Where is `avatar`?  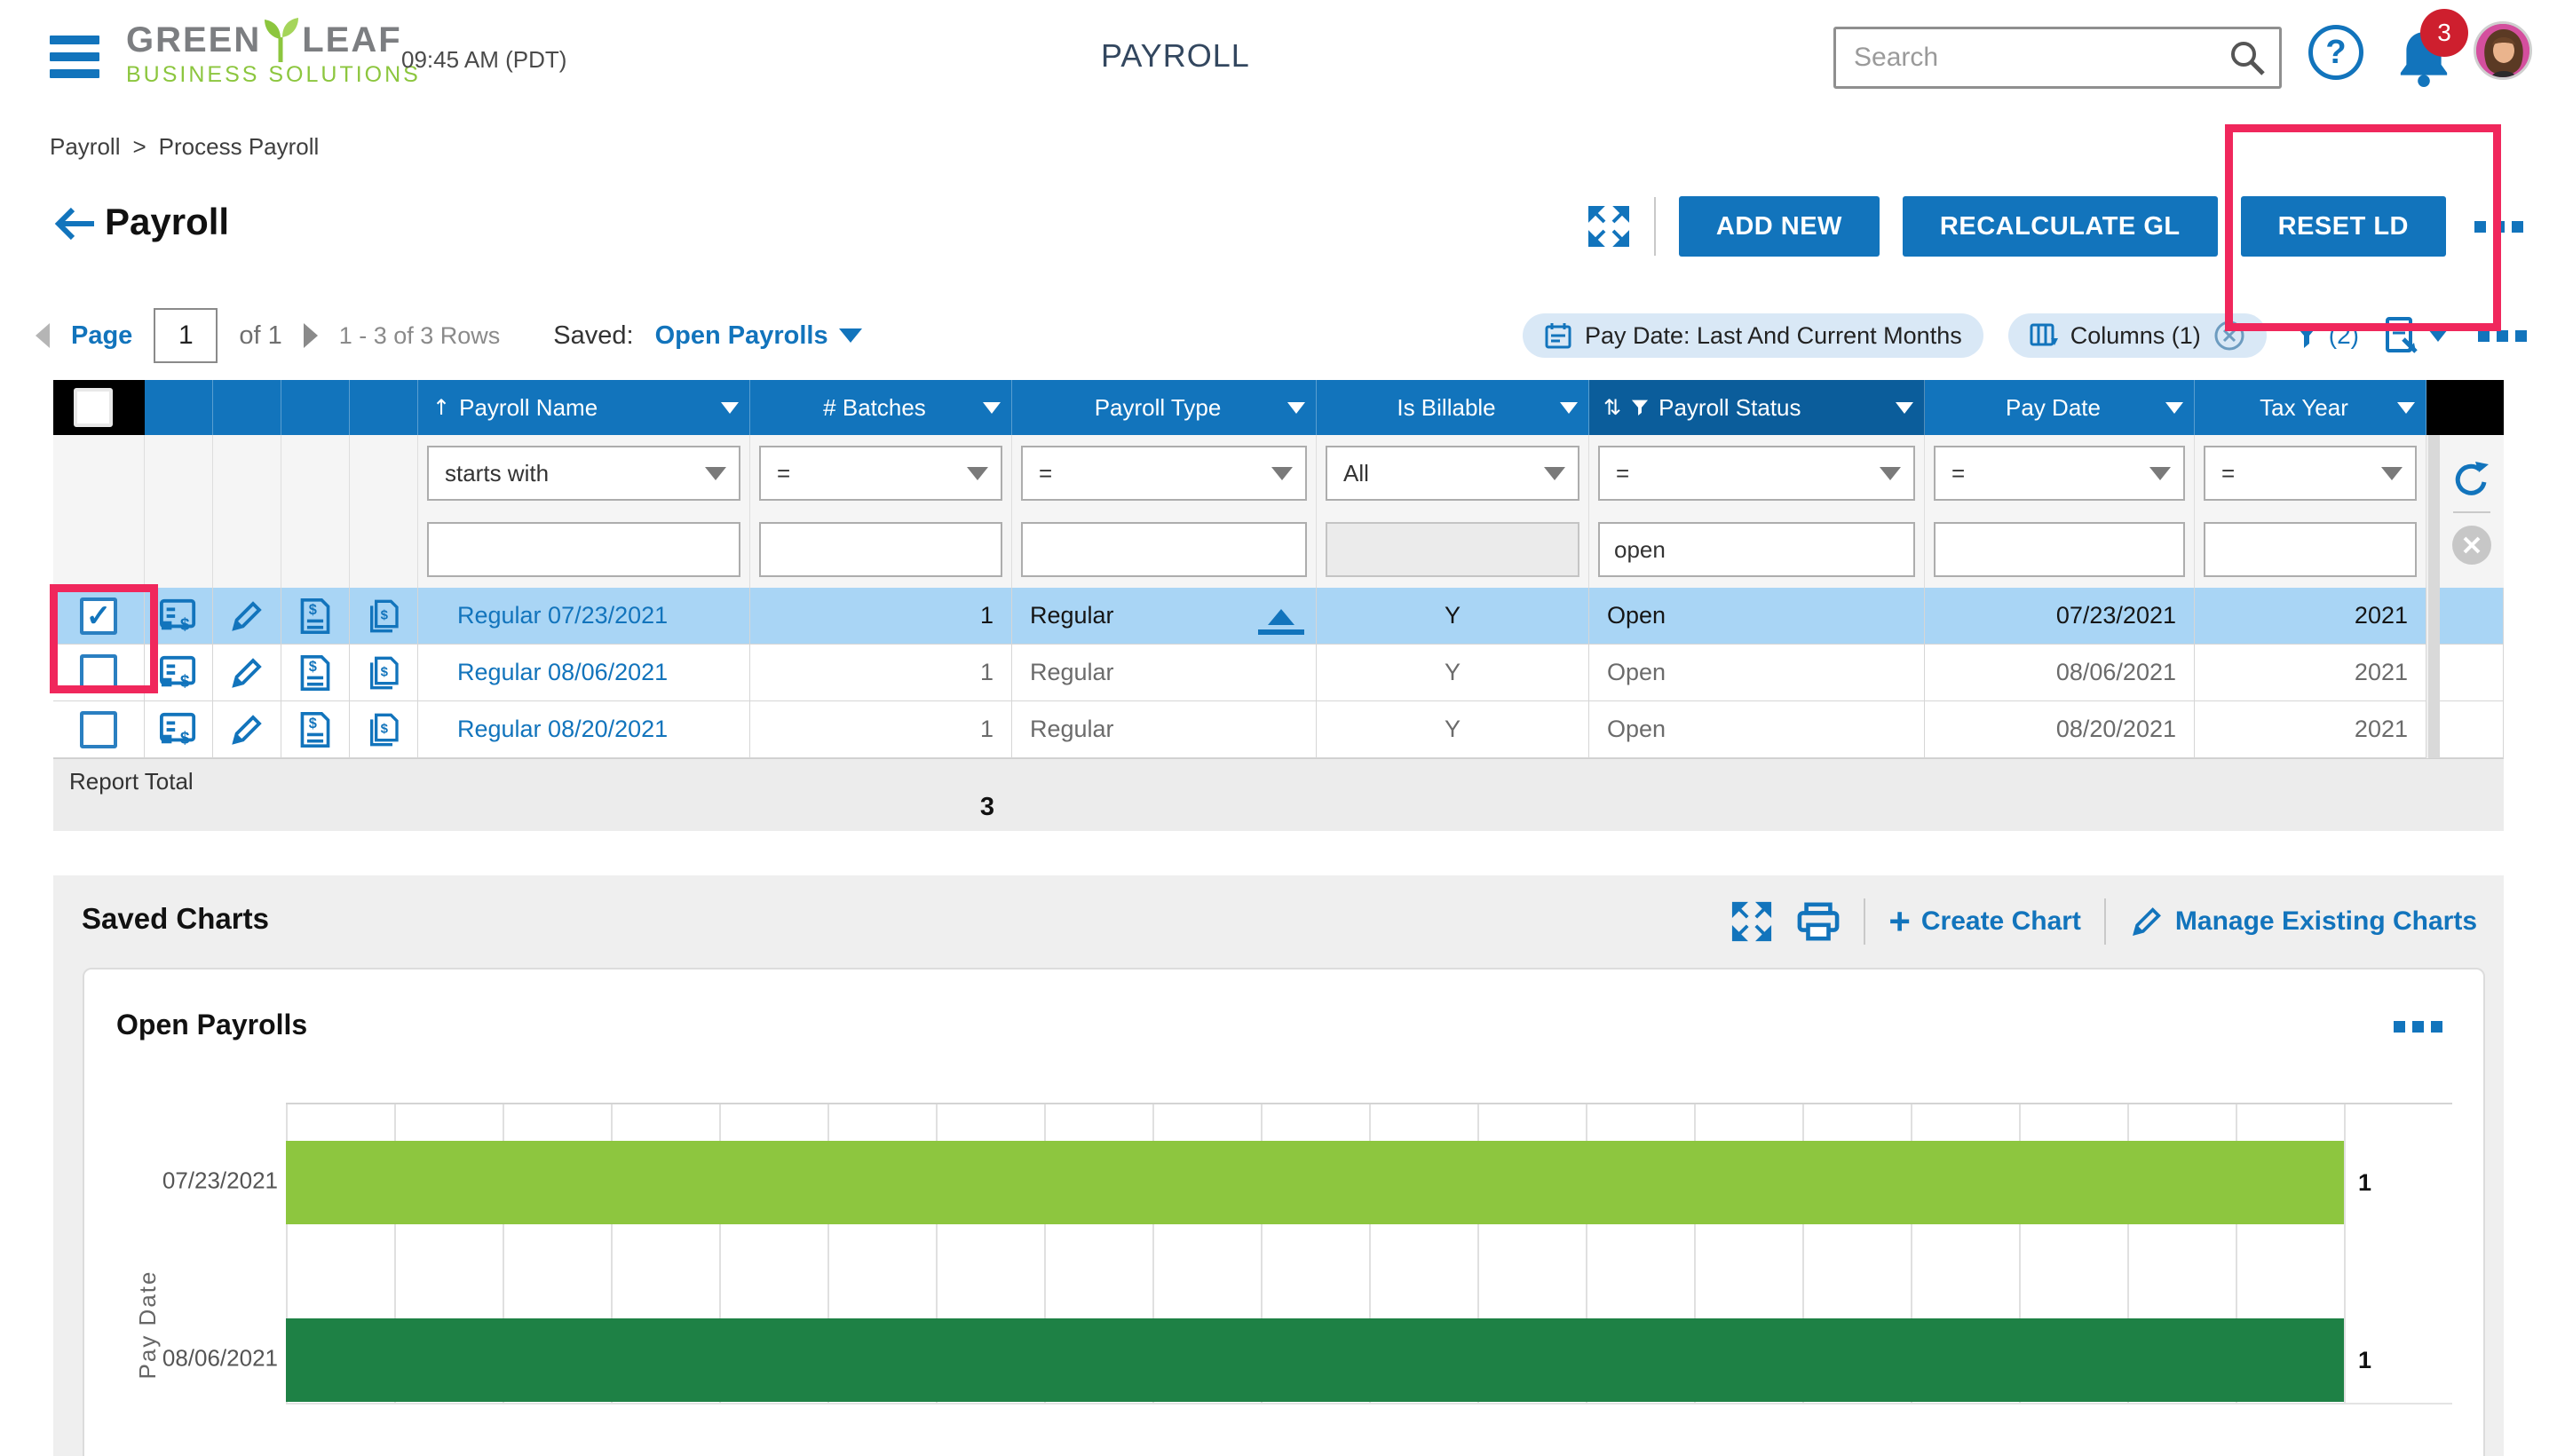 avatar is located at coordinates (2503, 50).